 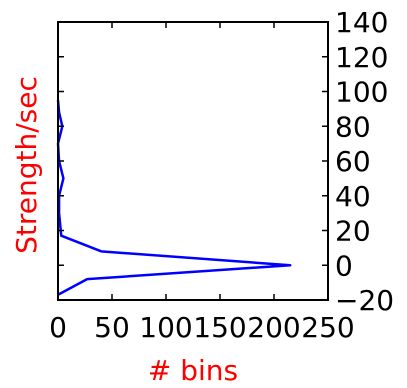 I want to click on y-tick-label: 100, so click(x=361, y=92).